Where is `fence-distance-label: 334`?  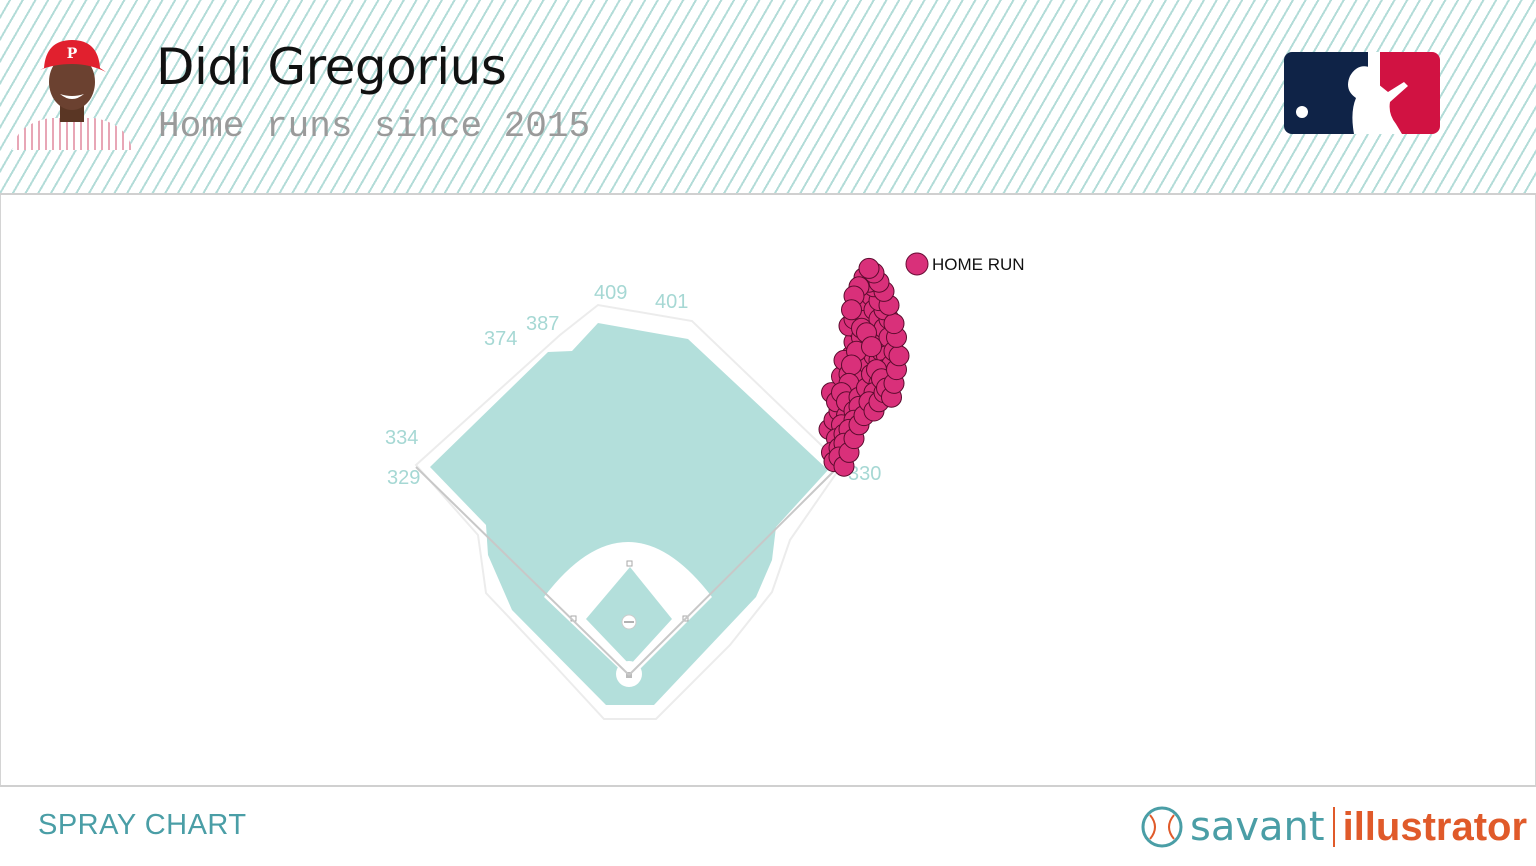
fence-distance-label: 334 is located at coordinates (401, 438).